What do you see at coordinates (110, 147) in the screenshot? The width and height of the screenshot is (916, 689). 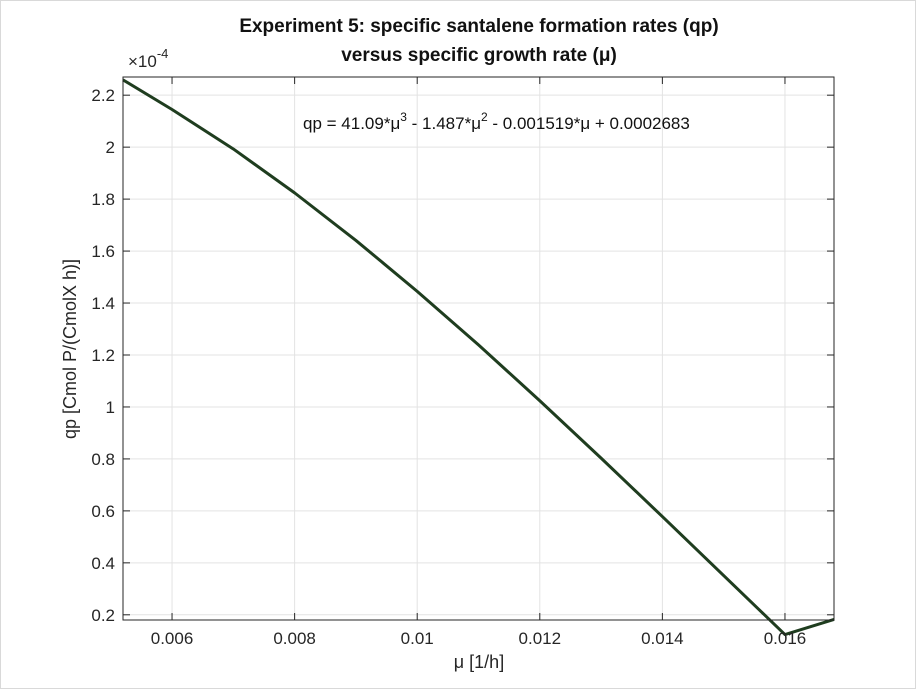 I see `y-tick-label: 2` at bounding box center [110, 147].